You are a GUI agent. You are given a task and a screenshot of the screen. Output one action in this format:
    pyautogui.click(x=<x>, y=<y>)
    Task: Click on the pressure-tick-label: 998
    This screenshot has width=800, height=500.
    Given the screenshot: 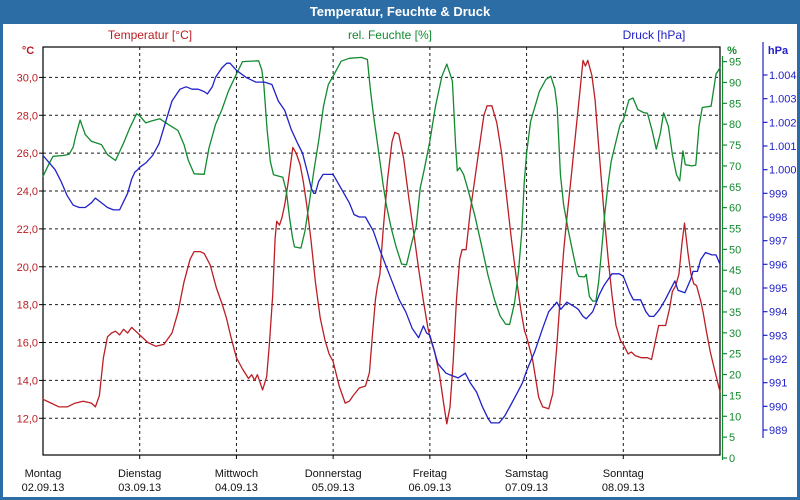 What is the action you would take?
    pyautogui.click(x=778, y=218)
    